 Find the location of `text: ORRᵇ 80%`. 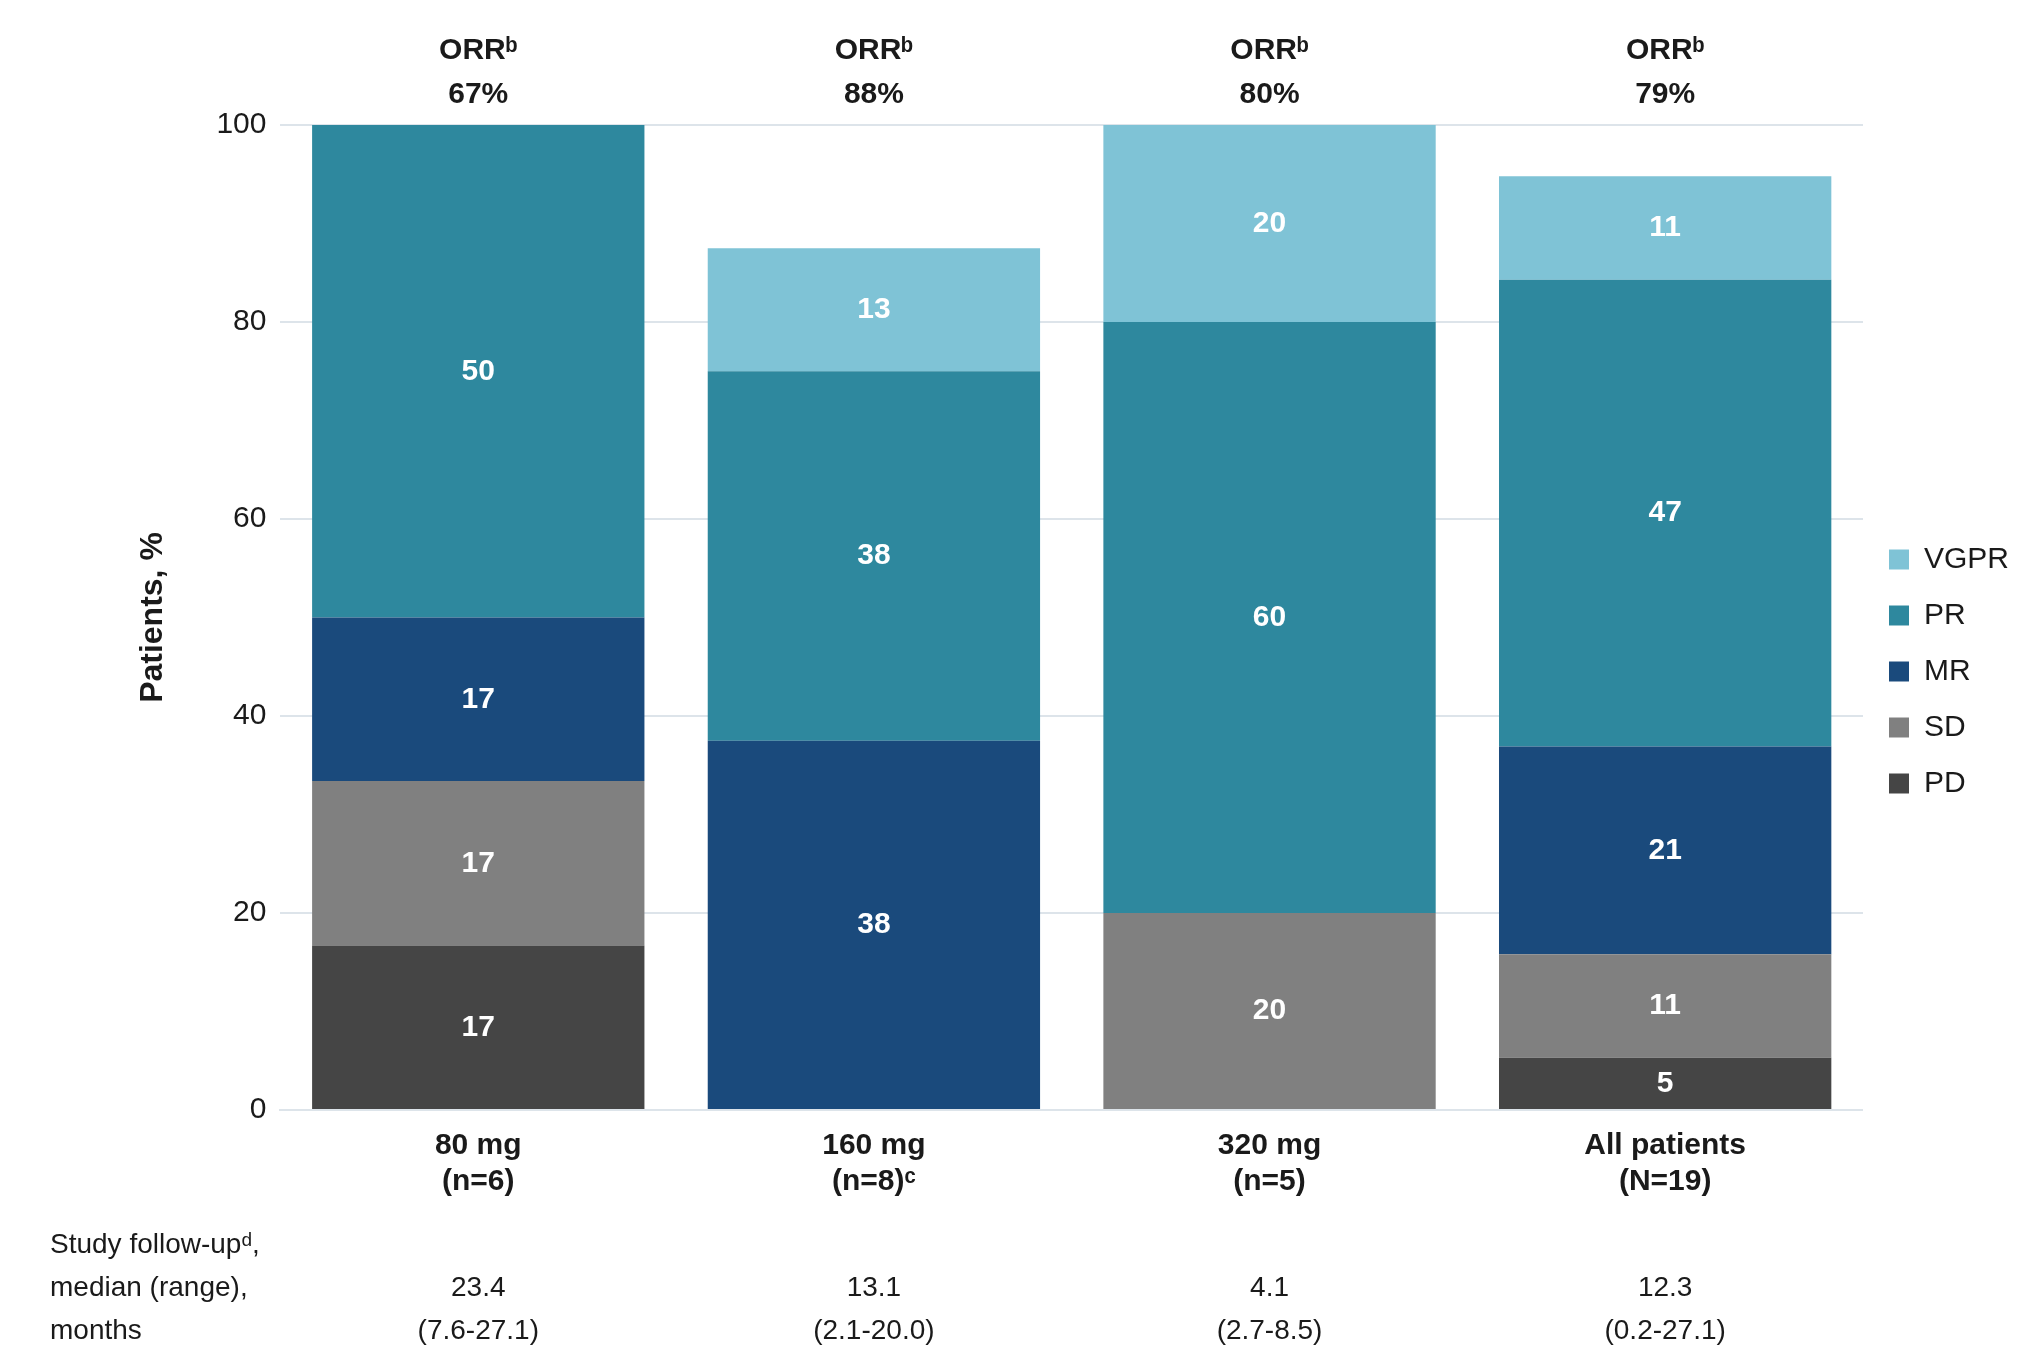

text: ORRᵇ 80% is located at coordinates (1269, 71).